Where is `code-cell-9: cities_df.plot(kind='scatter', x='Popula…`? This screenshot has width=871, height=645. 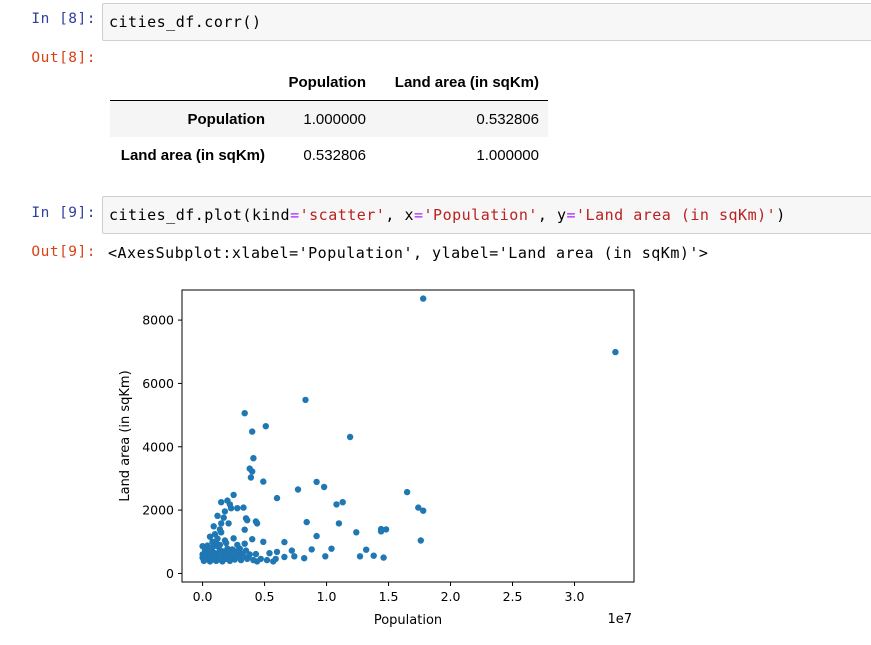
code-cell-9: cities_df.plot(kind='scatter', x='Popula… is located at coordinates (486, 215).